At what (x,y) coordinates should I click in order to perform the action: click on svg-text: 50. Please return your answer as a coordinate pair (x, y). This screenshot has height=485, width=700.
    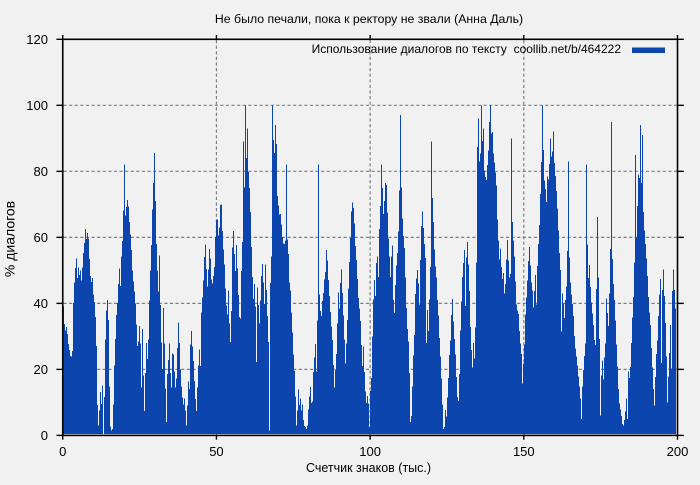
    Looking at the image, I should click on (216, 451).